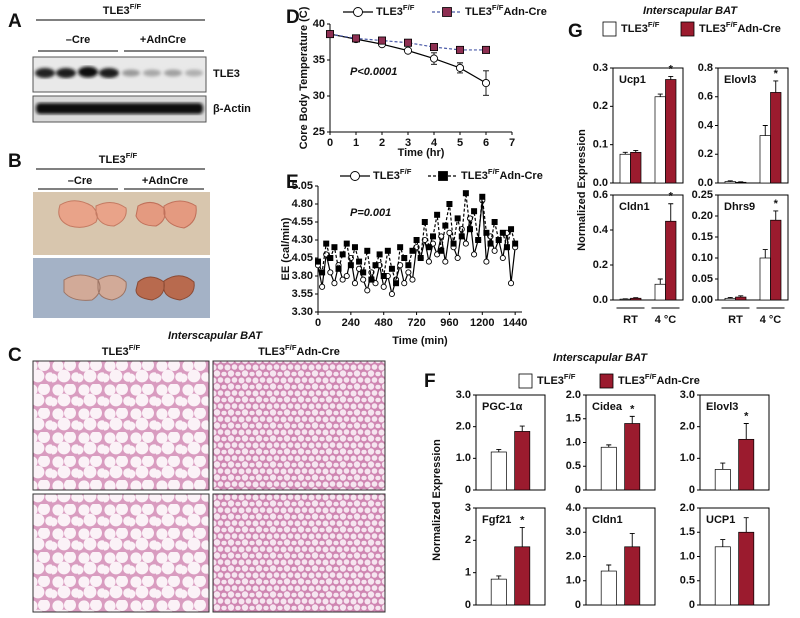 The image size is (800, 618). Describe the element at coordinates (319, 24) in the screenshot. I see `y-tick-label: 40` at that location.